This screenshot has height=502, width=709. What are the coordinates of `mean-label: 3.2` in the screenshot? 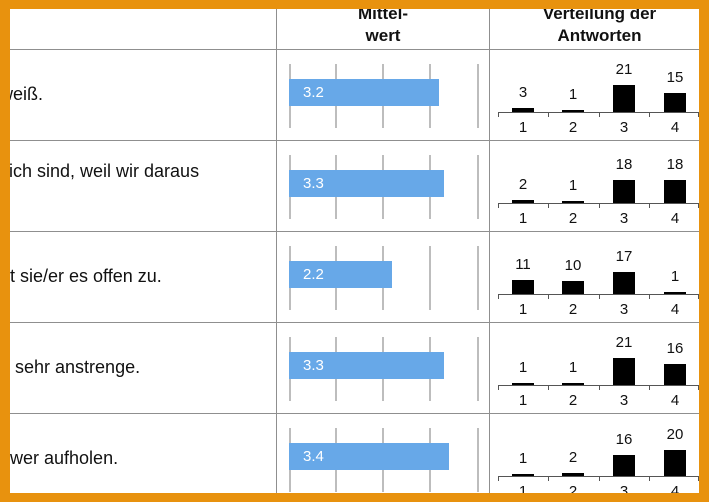 It's located at (313, 92).